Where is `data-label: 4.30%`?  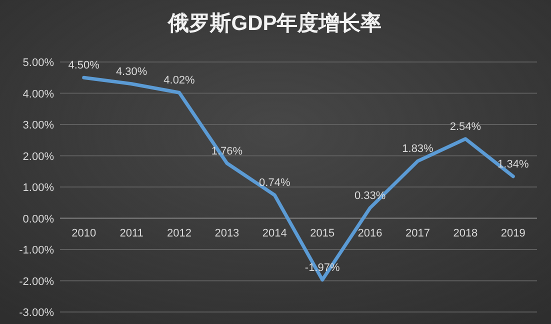
data-label: 4.30% is located at coordinates (132, 72).